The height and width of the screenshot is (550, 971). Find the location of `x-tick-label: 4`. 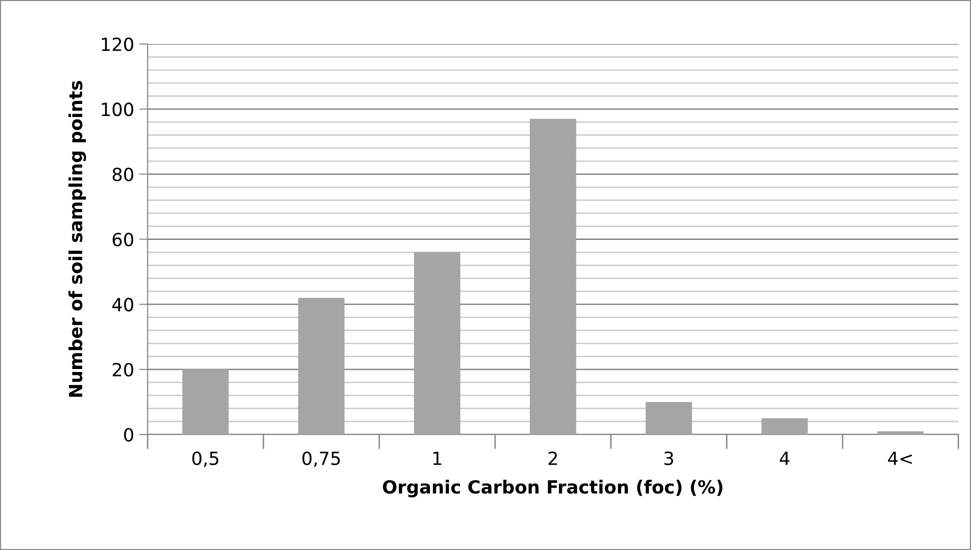

x-tick-label: 4 is located at coordinates (785, 458).